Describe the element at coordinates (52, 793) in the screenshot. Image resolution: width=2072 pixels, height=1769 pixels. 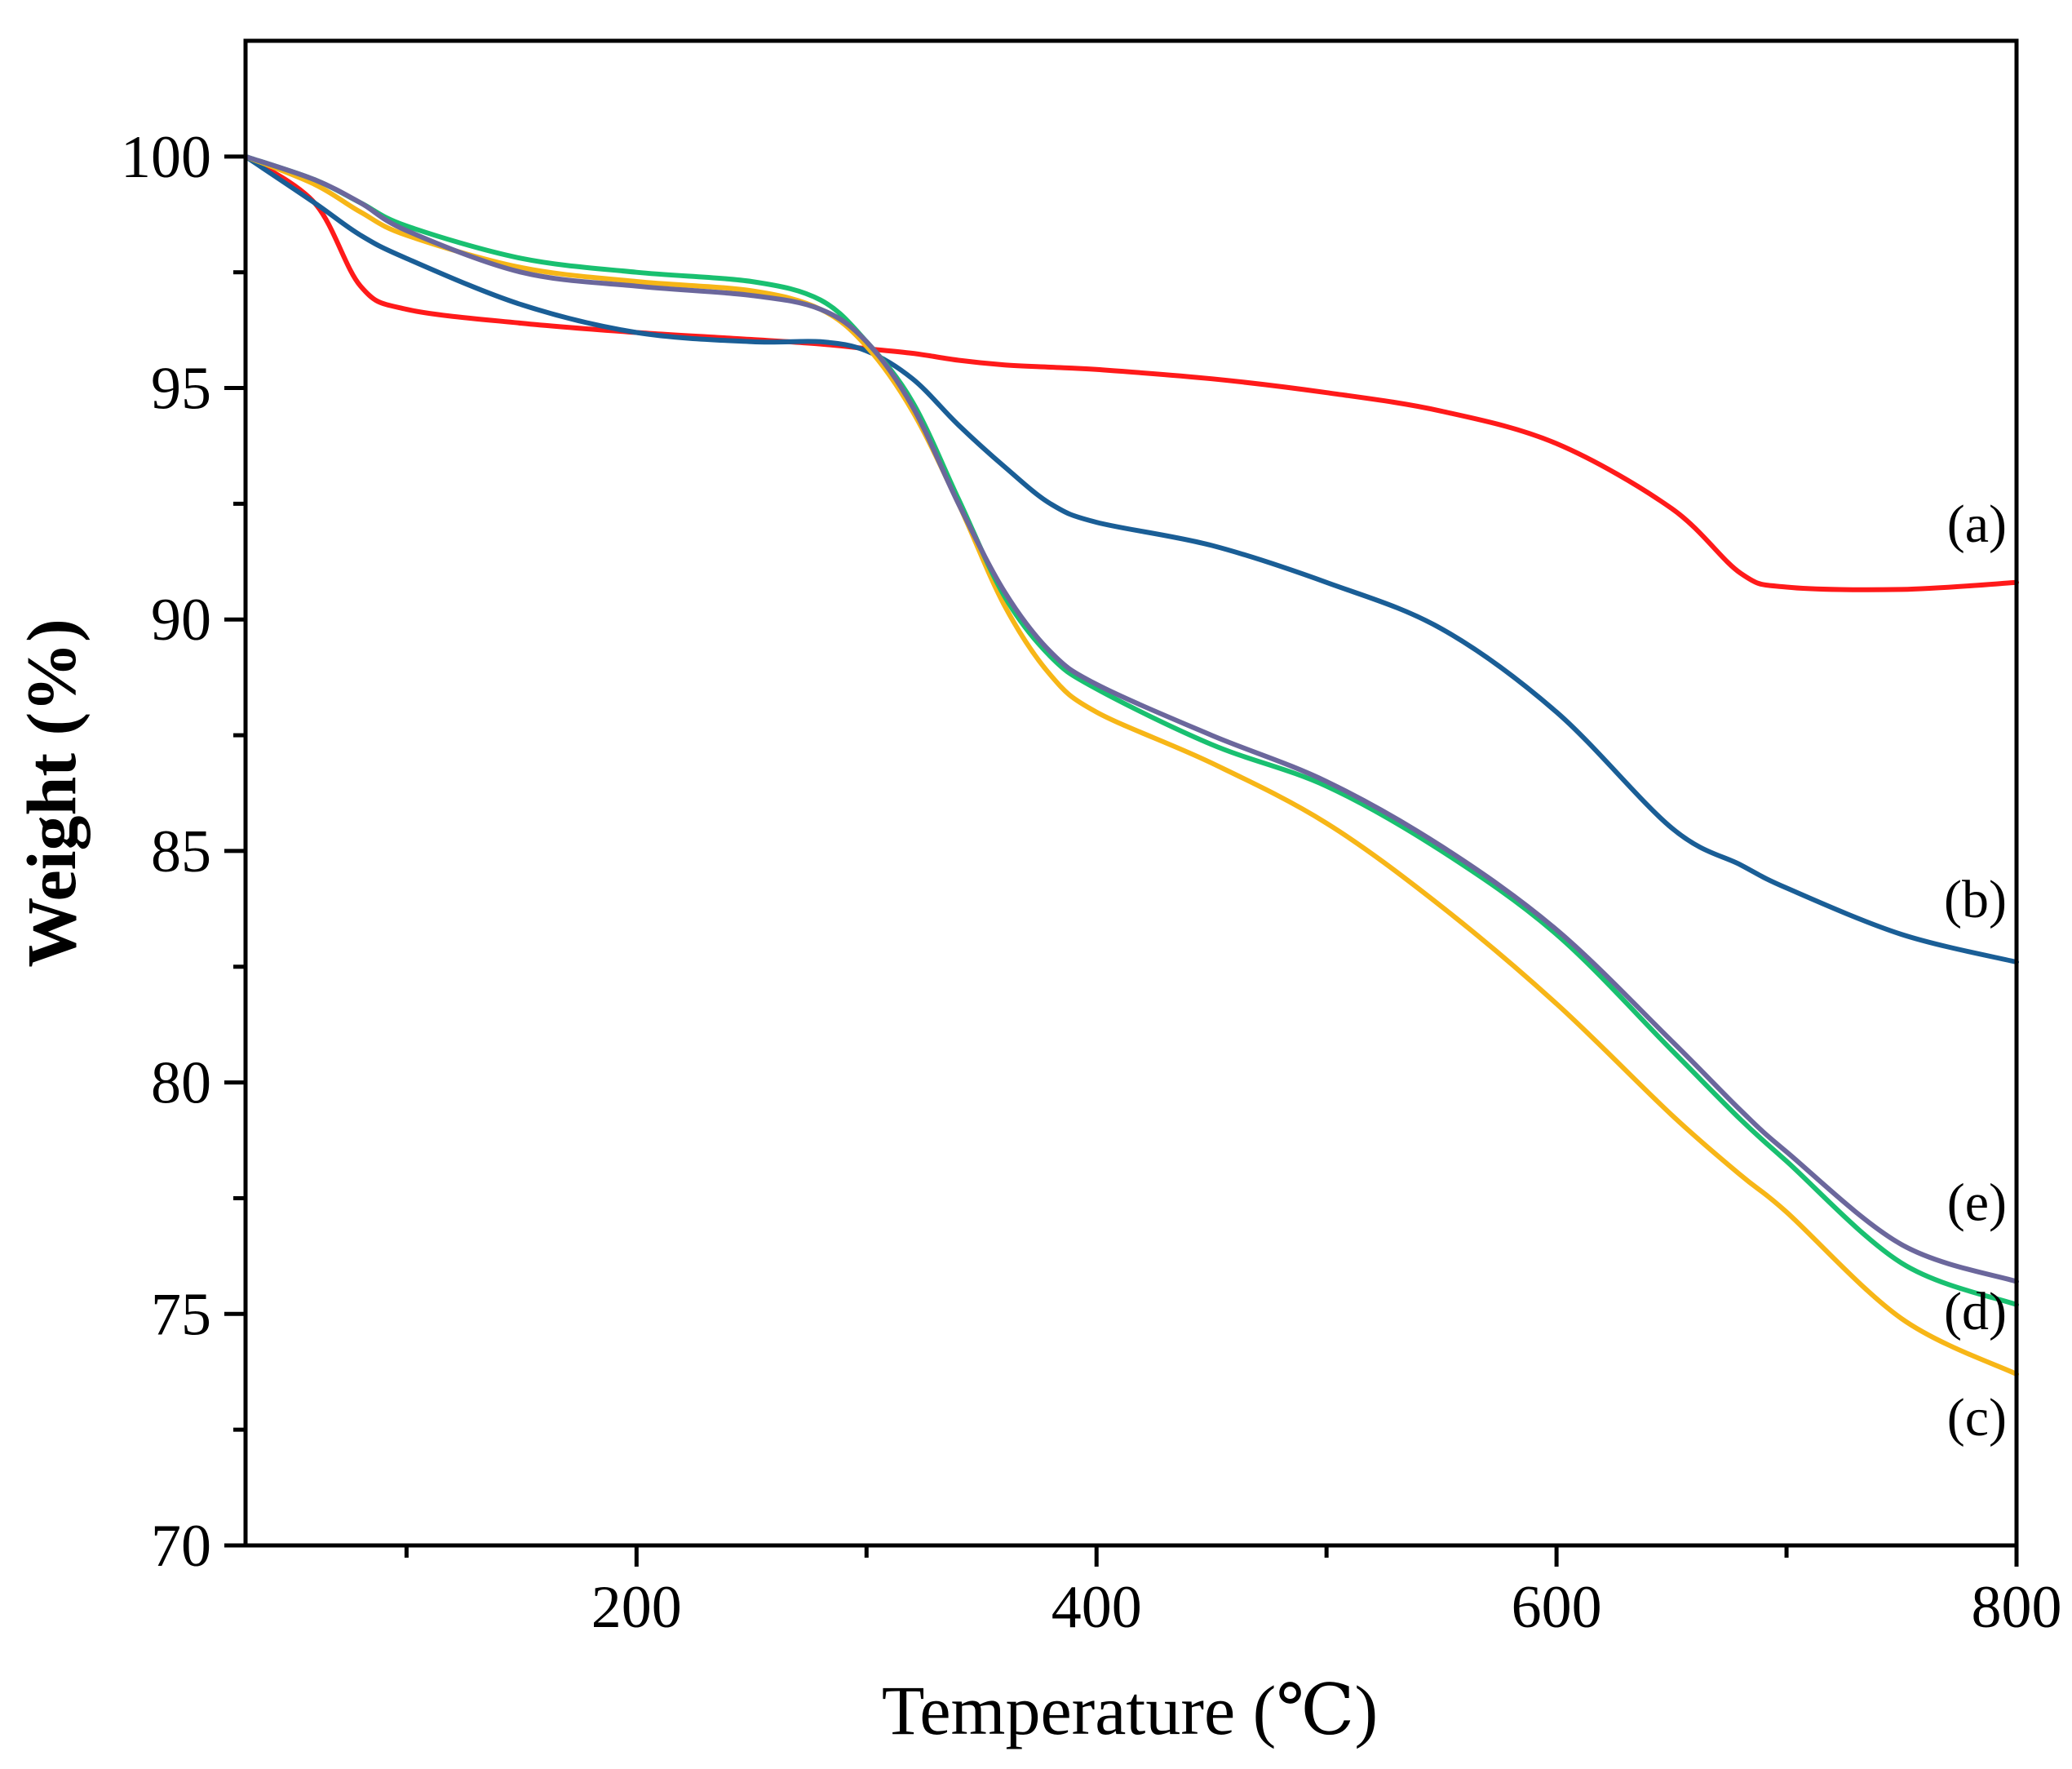
I see `y-axis-title: Weight (%)` at that location.